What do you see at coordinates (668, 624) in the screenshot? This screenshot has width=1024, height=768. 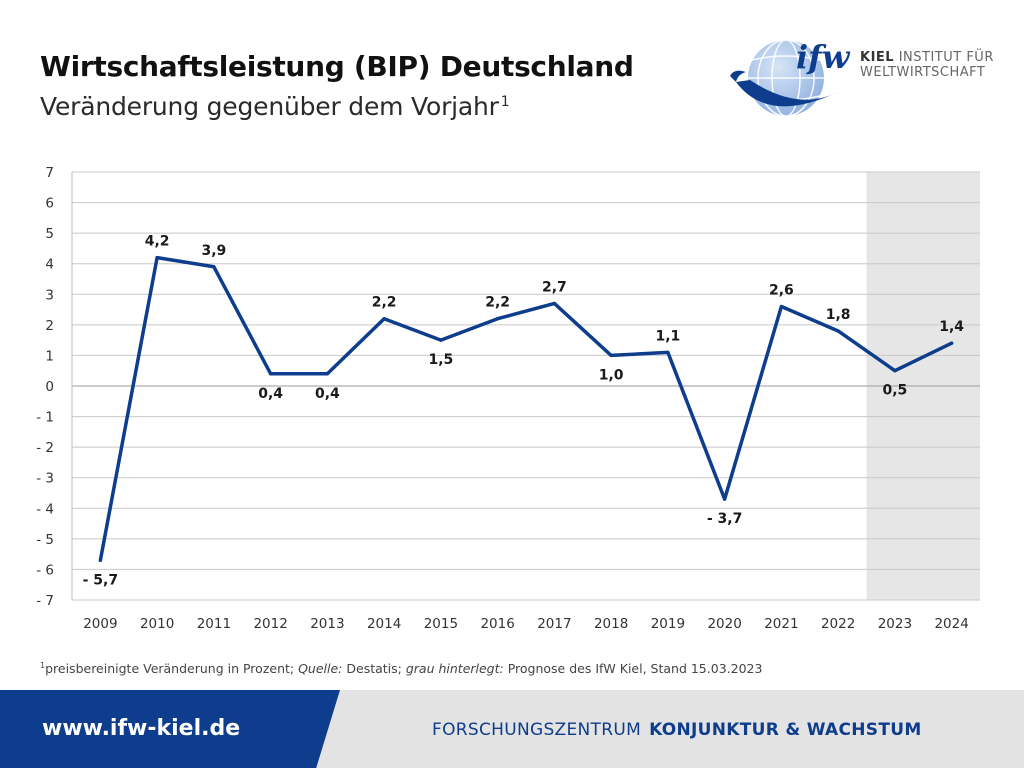 I see `x-tick-label: 2019` at bounding box center [668, 624].